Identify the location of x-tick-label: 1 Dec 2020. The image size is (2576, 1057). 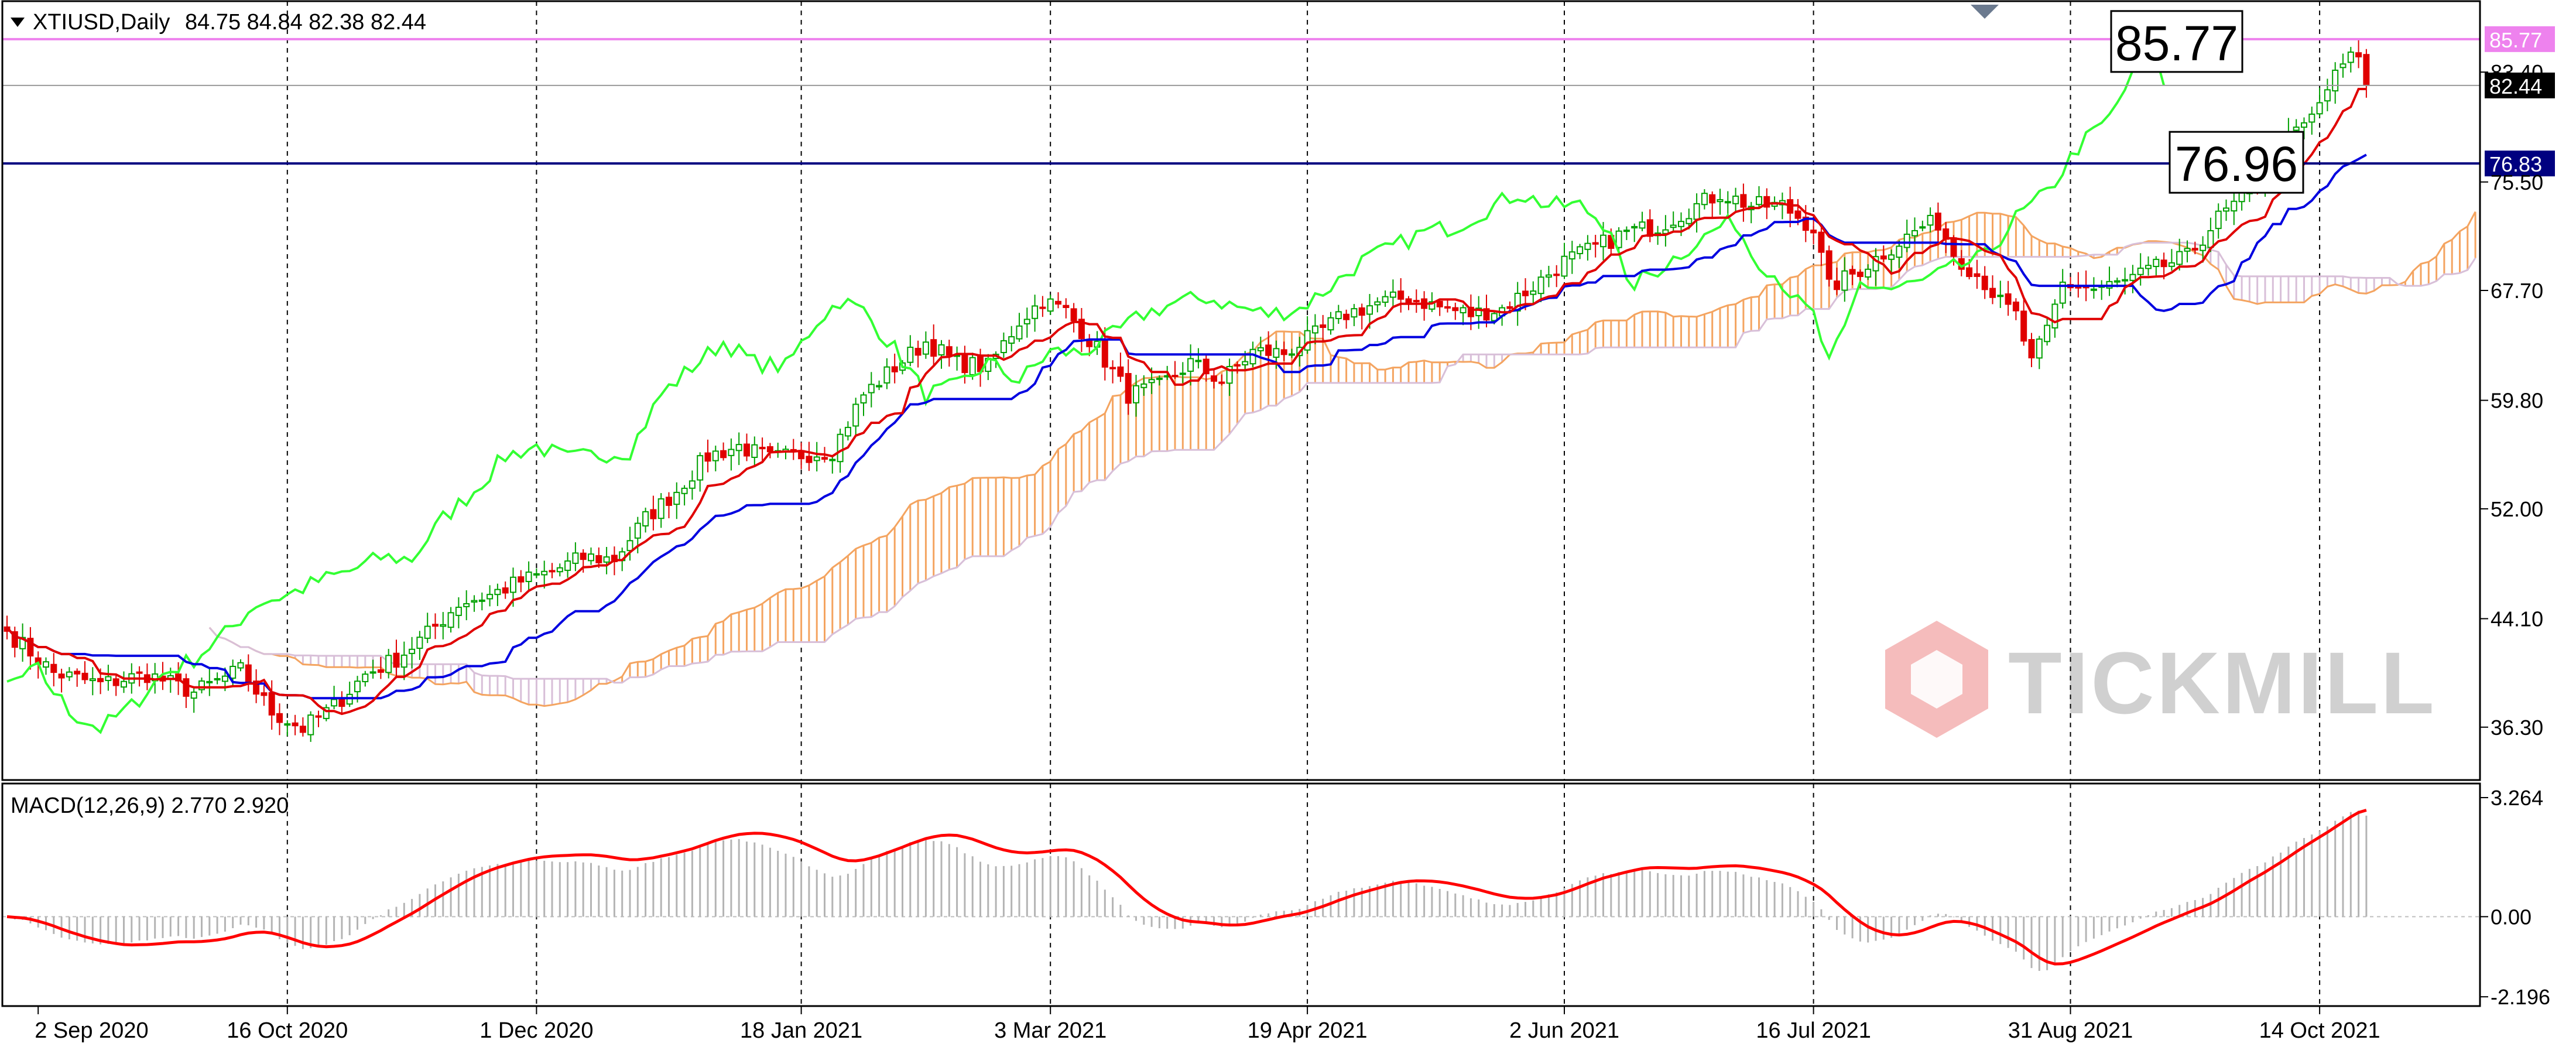
(536, 1031).